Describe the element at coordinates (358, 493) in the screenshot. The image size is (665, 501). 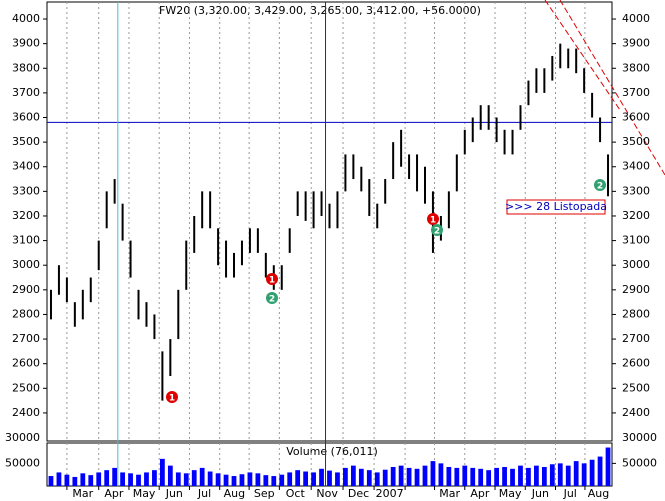
I see `x-tick-label: Dec` at that location.